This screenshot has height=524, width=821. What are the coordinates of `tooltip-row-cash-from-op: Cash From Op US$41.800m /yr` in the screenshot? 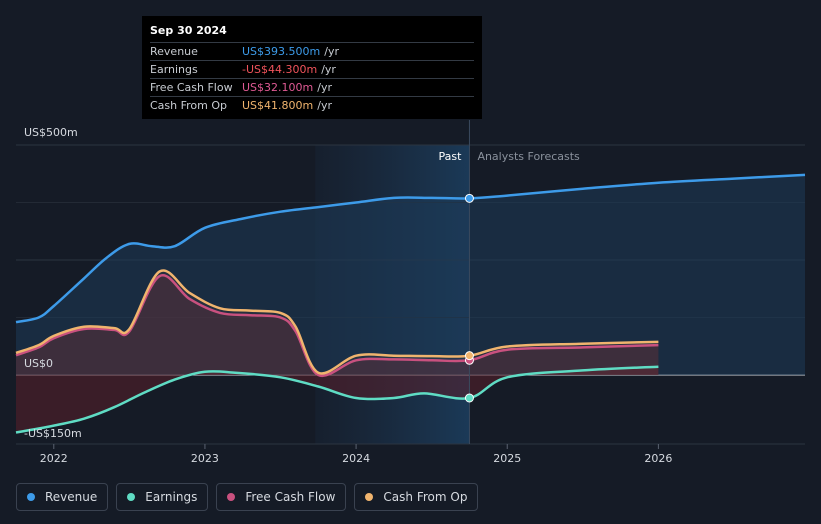 It's located at (312, 105).